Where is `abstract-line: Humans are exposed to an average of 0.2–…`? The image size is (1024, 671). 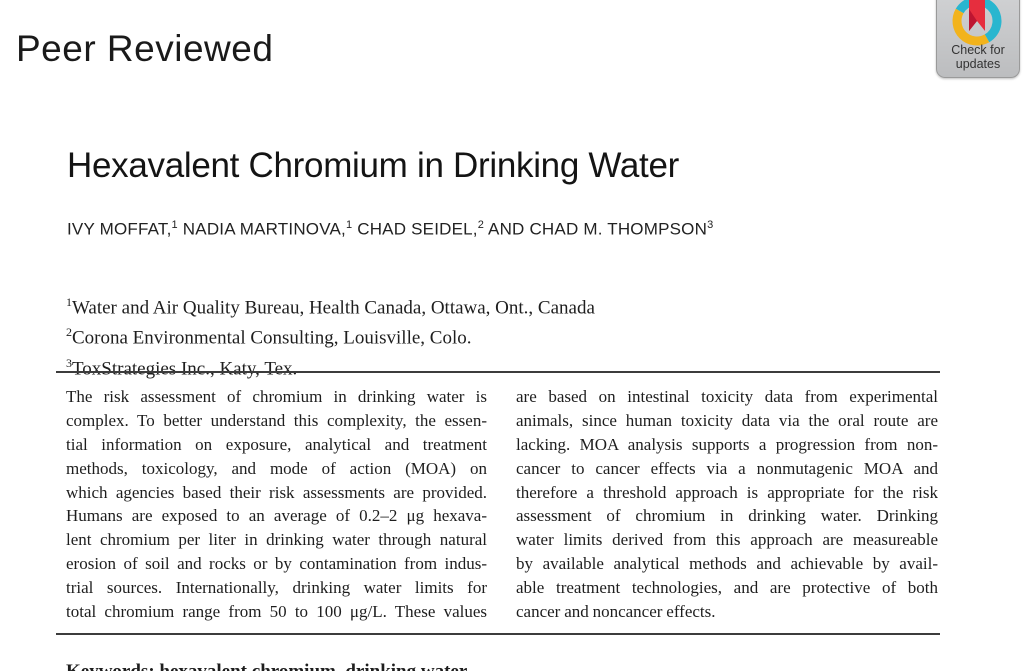 abstract-line: Humans are exposed to an average of 0.2–… is located at coordinates (276, 516).